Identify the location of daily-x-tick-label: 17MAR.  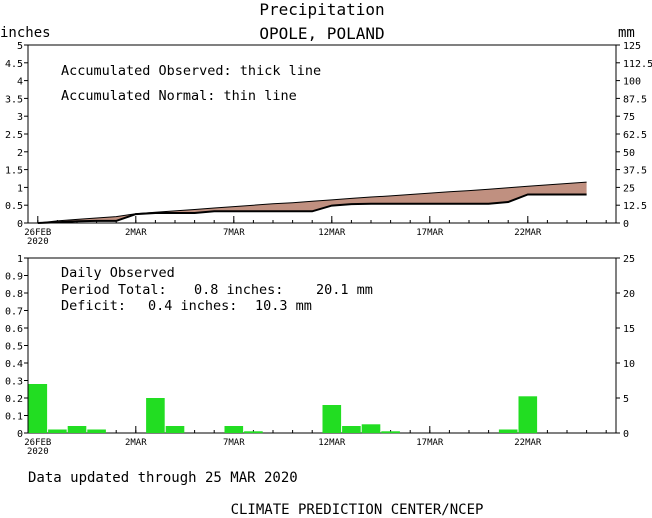
(430, 443).